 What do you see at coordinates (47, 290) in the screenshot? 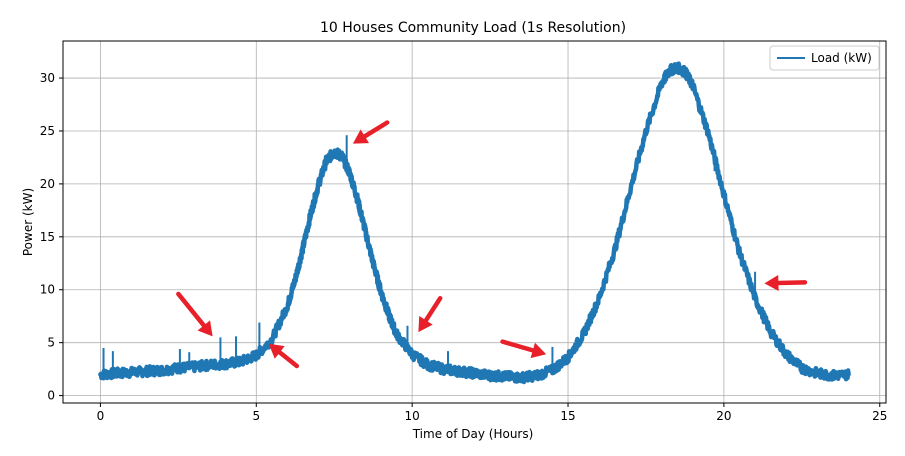
I see `y-tick-label: 10` at bounding box center [47, 290].